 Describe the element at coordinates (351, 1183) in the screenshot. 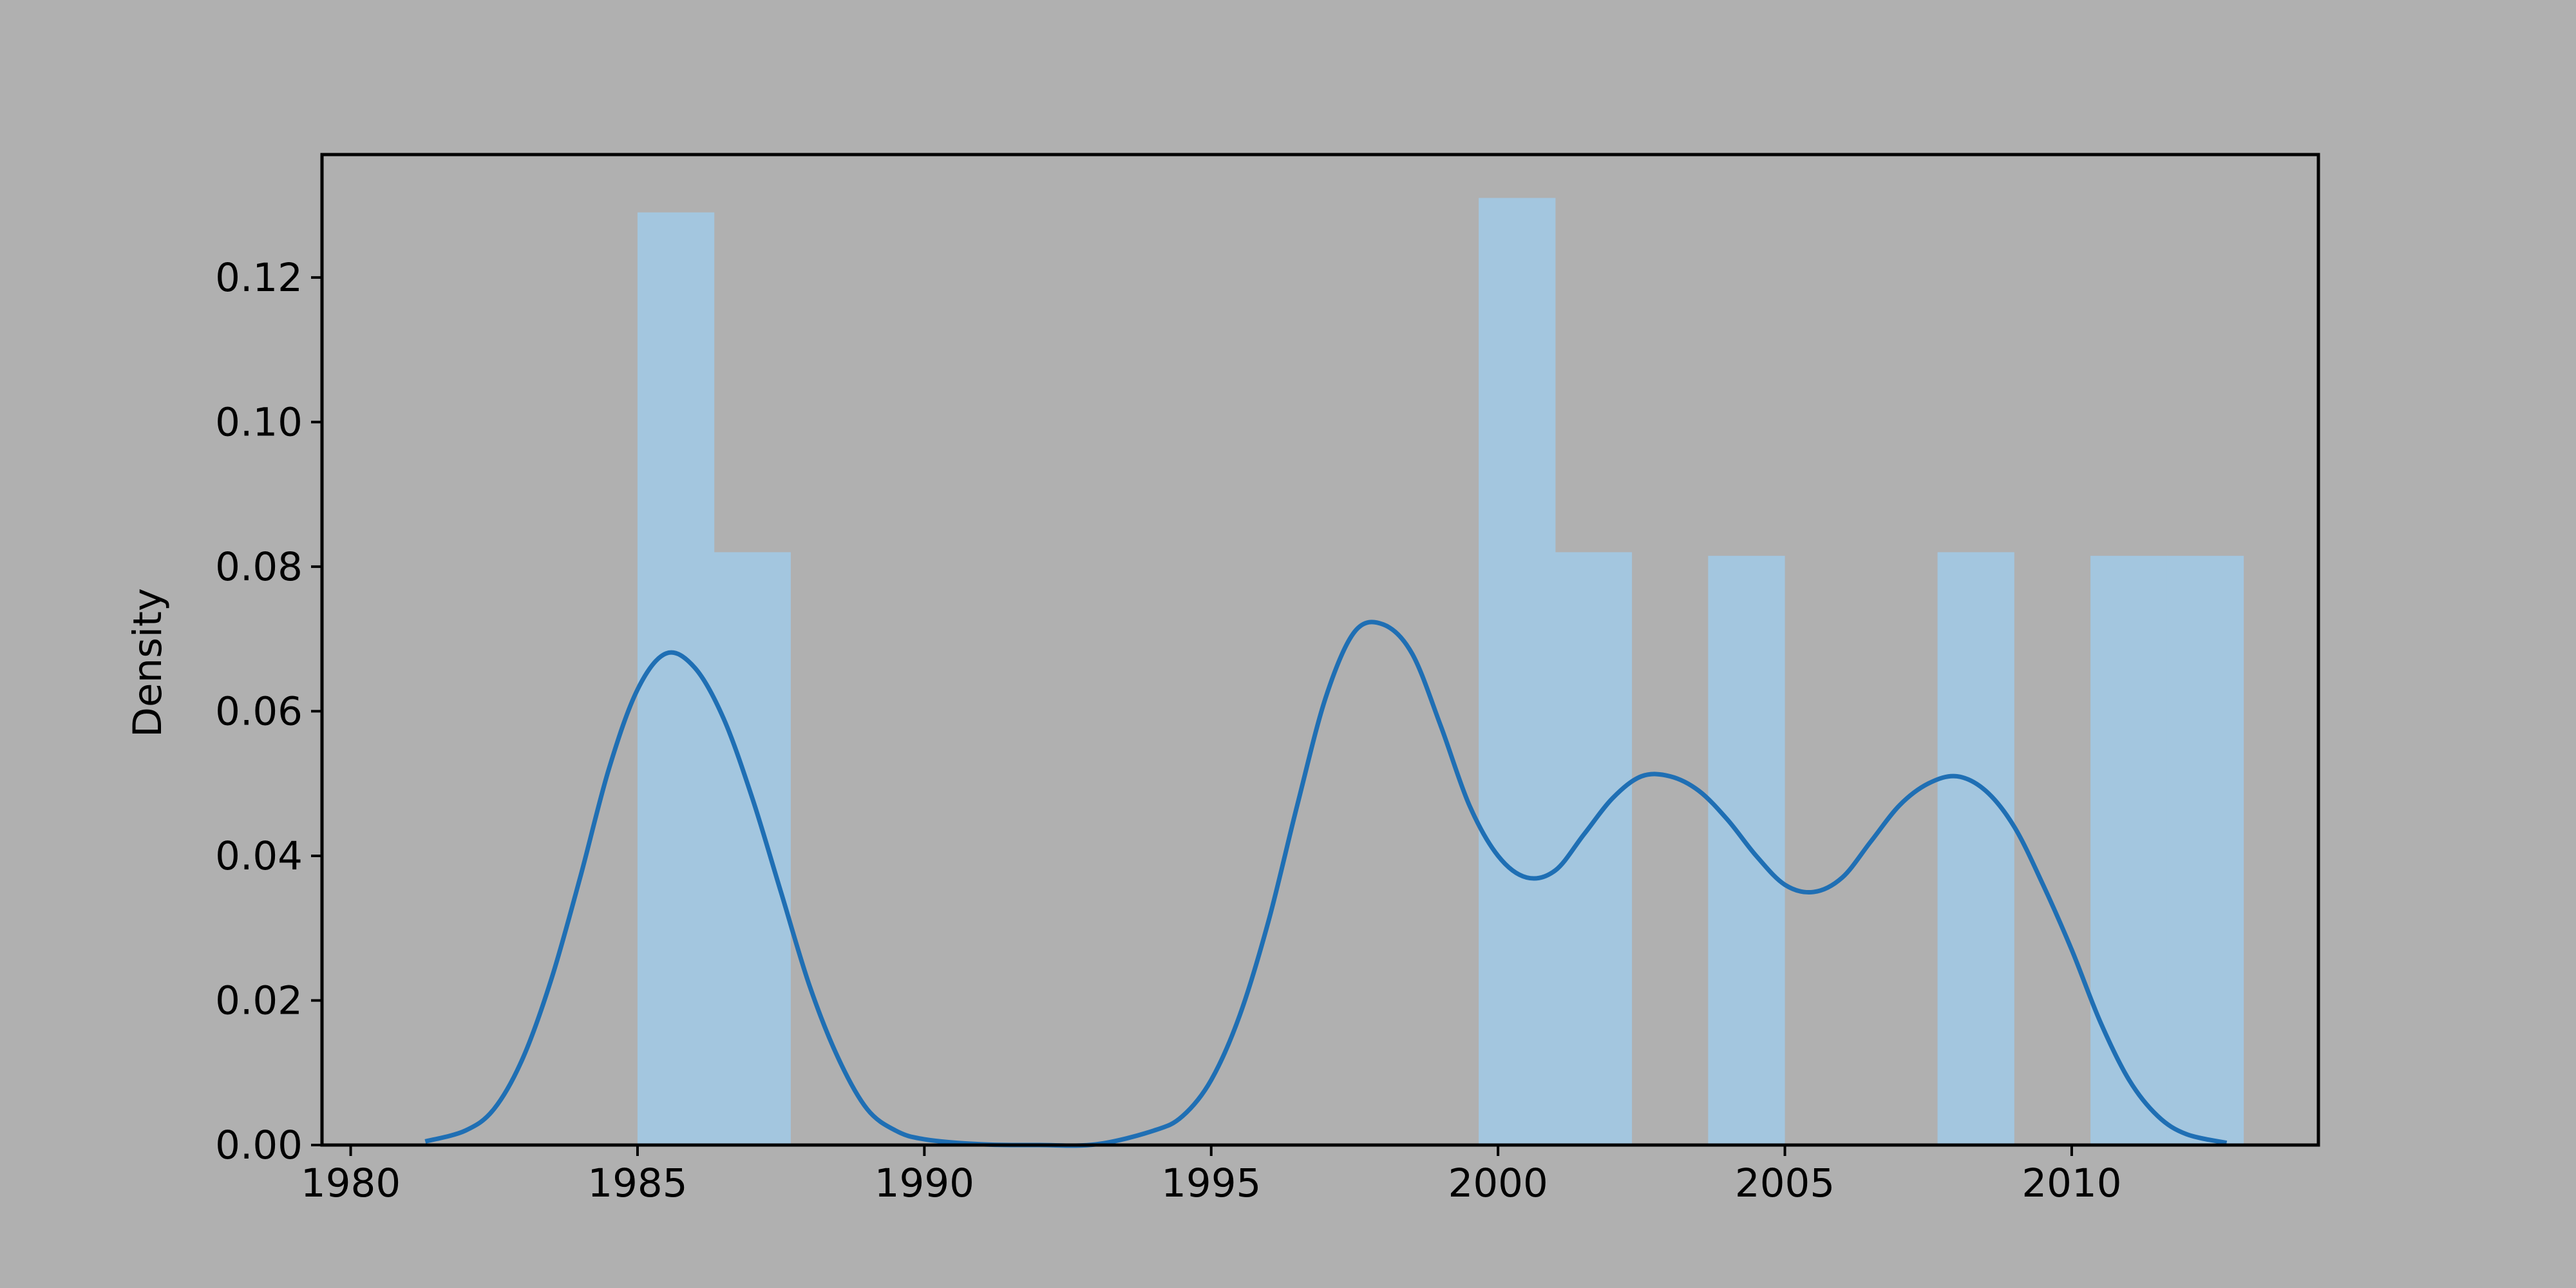

I see `x-tick-label: 1980` at that location.